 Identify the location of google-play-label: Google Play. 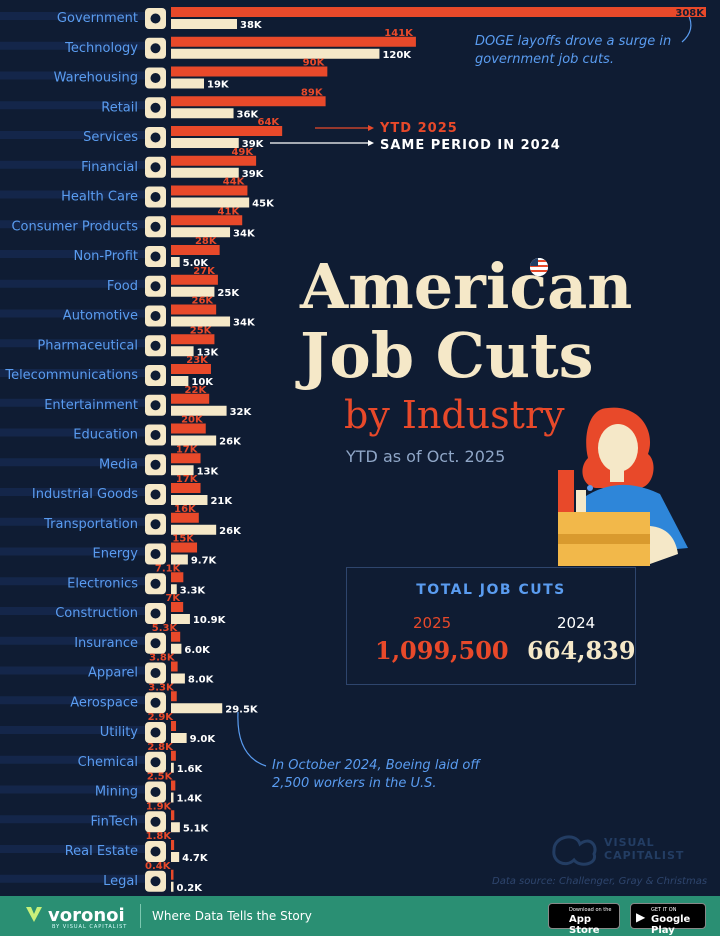
(671, 925).